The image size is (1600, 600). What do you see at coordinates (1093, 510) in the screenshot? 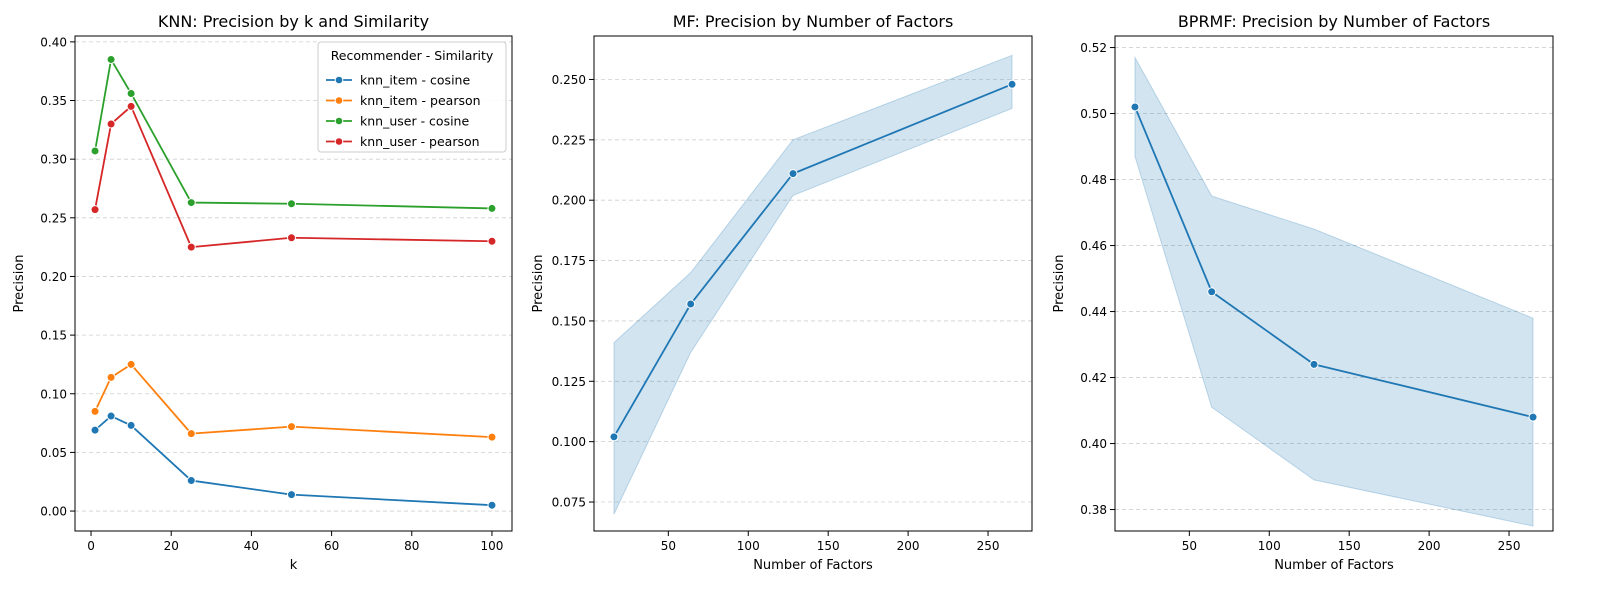
I see `y-tick-label: 0.38` at bounding box center [1093, 510].